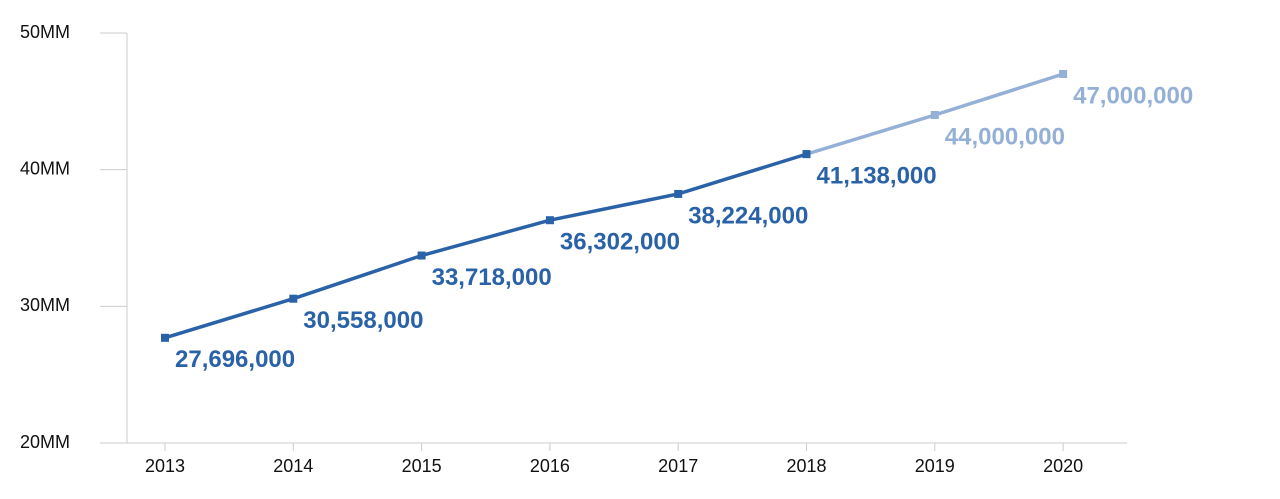  I want to click on y-tick-label: 20MM, so click(45, 442).